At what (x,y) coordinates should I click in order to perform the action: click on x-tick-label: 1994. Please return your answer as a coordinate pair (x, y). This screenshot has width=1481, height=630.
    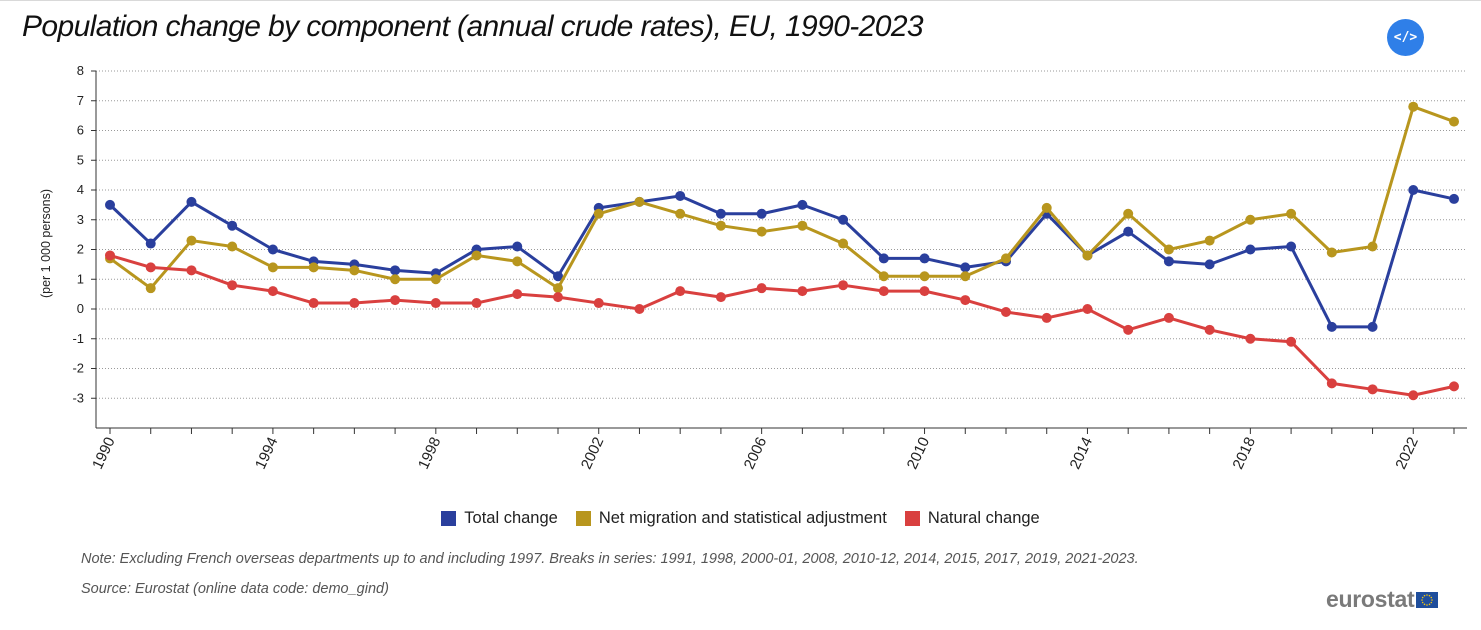
    Looking at the image, I should click on (267, 453).